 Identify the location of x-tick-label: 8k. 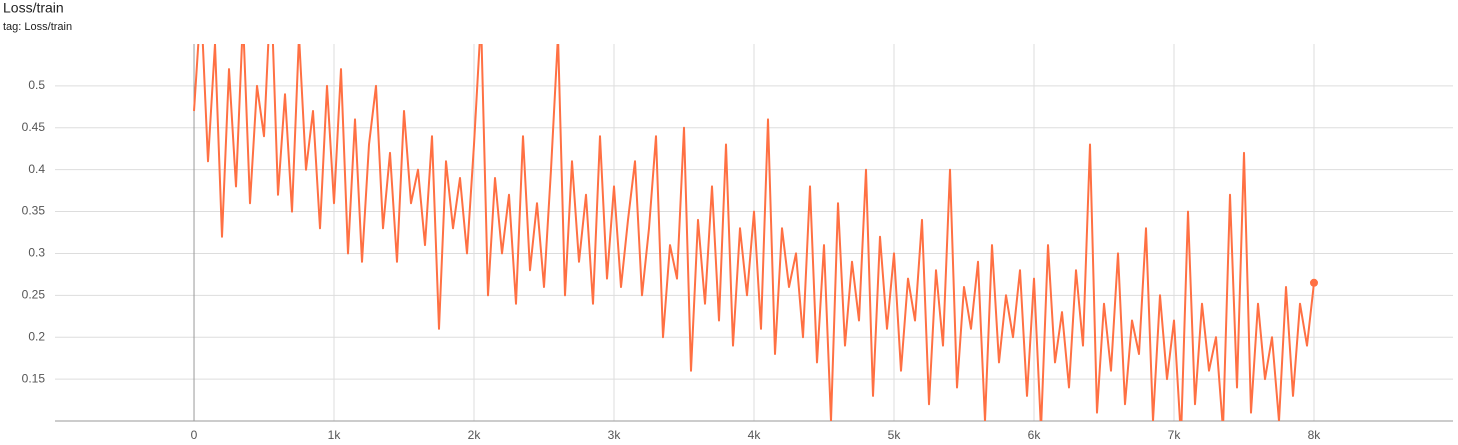
(1315, 435).